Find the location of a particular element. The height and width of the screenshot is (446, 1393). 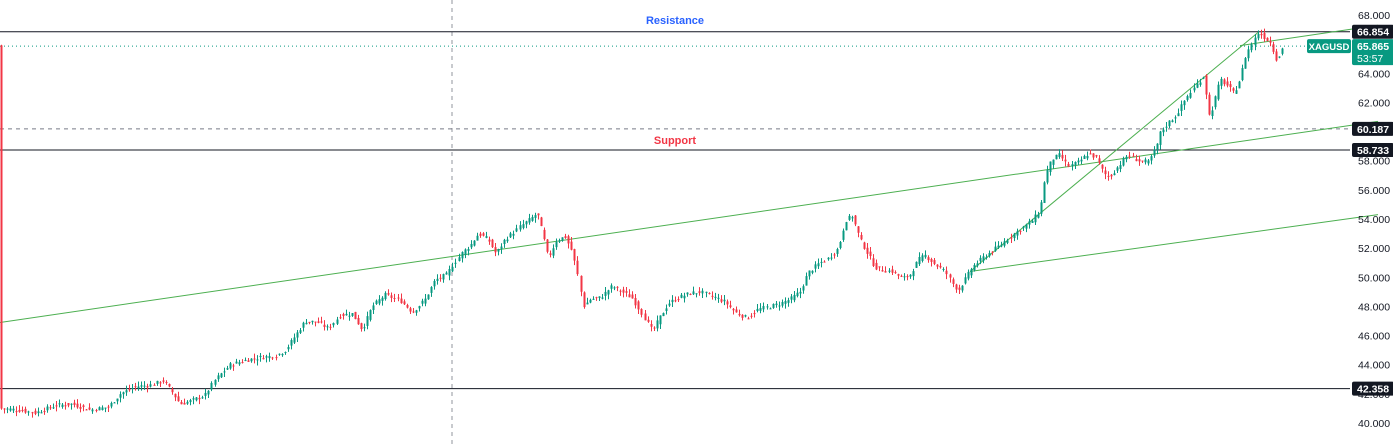

symbol-tag is located at coordinates (1329, 46).